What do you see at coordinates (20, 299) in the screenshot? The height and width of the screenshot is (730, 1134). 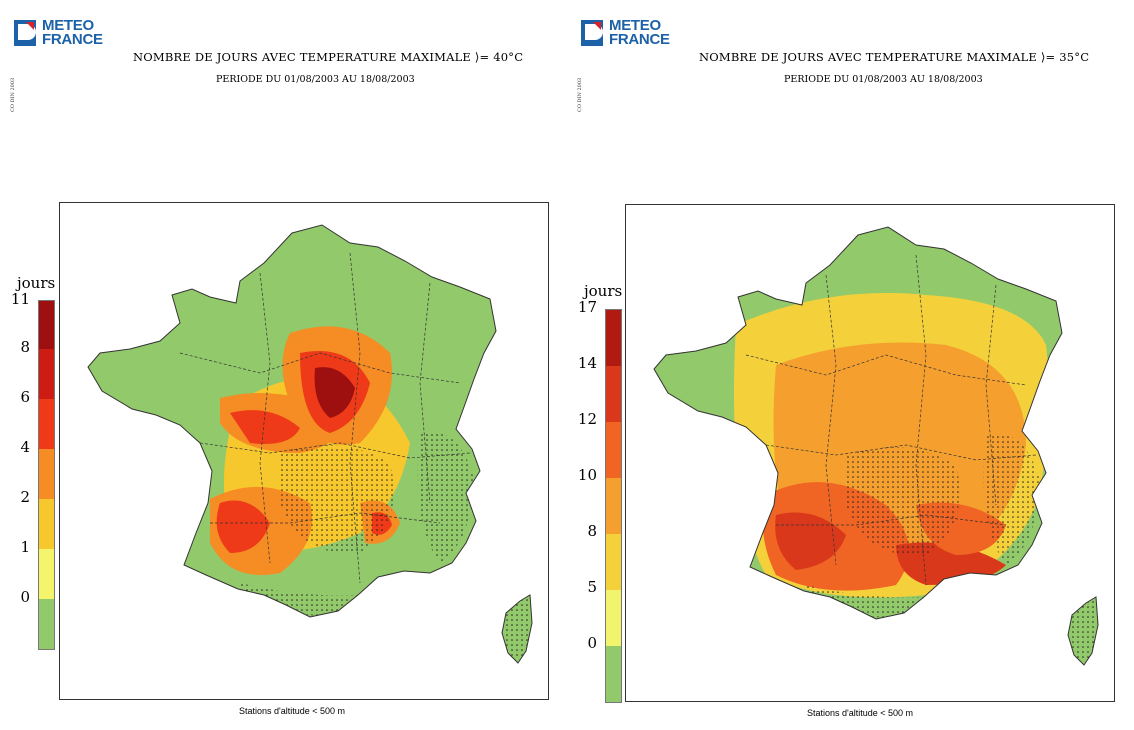 I see `legend-tick-label: 11` at bounding box center [20, 299].